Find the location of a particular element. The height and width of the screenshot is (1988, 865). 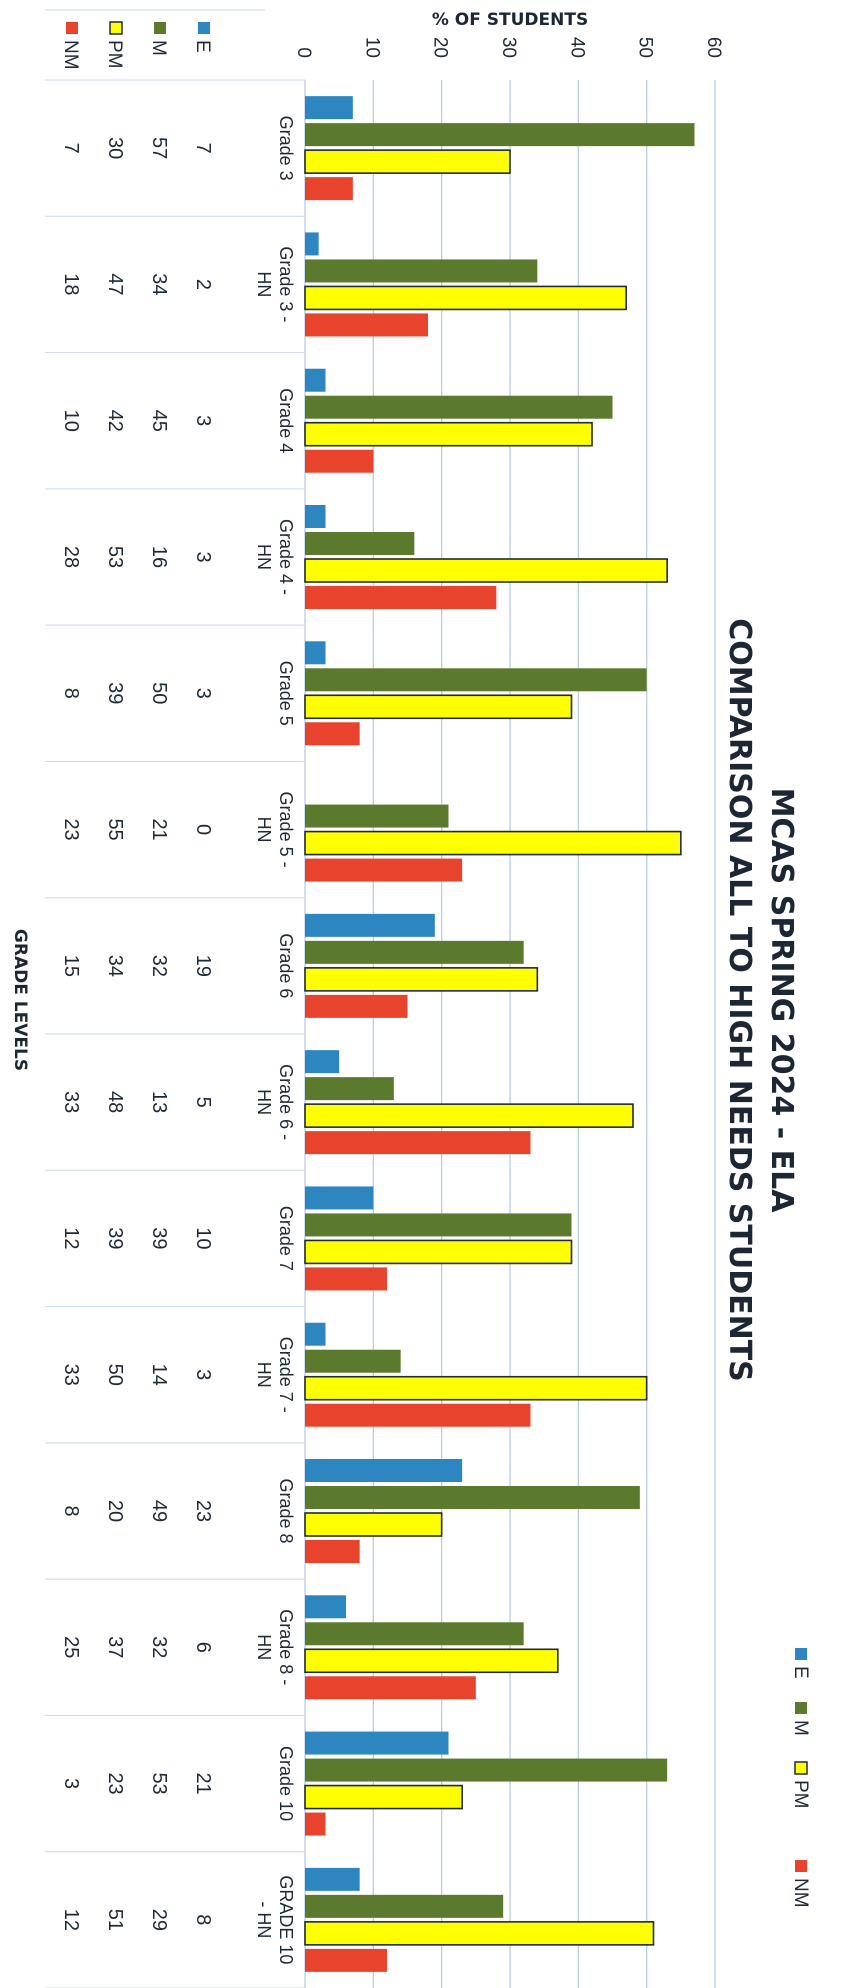

table-cell-m: 21 is located at coordinates (159, 829).